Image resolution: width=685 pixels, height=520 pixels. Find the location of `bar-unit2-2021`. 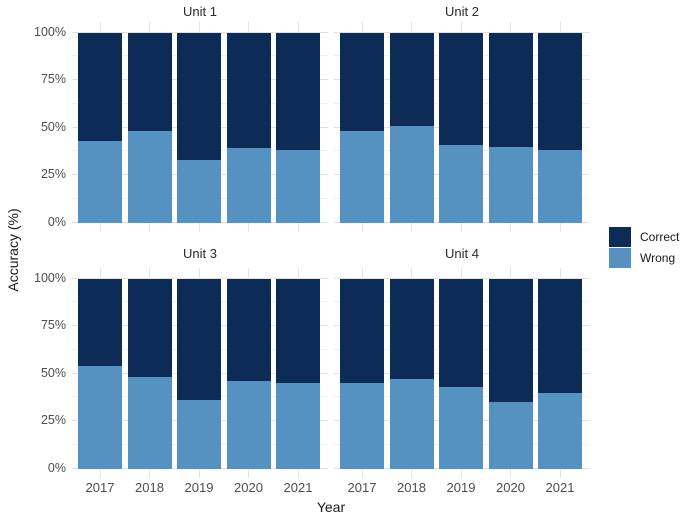

bar-unit2-2021 is located at coordinates (560, 127).